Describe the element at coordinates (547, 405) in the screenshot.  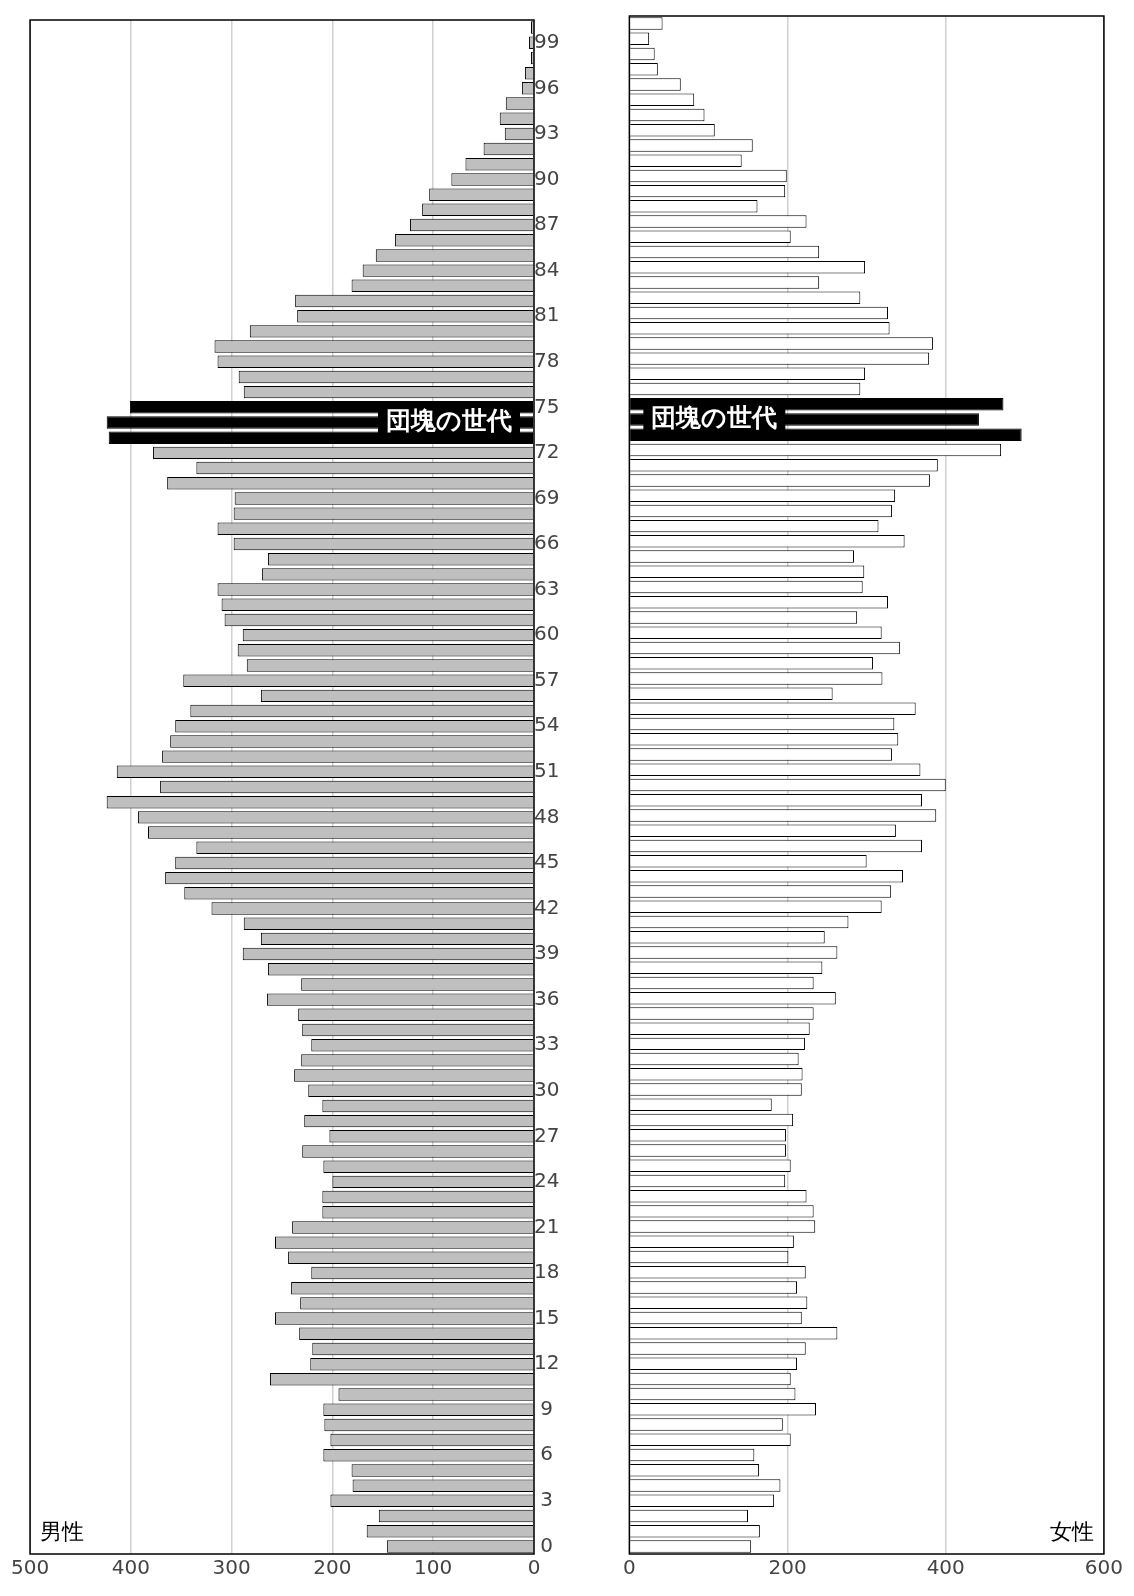
I see `y-tick-label: 75` at that location.